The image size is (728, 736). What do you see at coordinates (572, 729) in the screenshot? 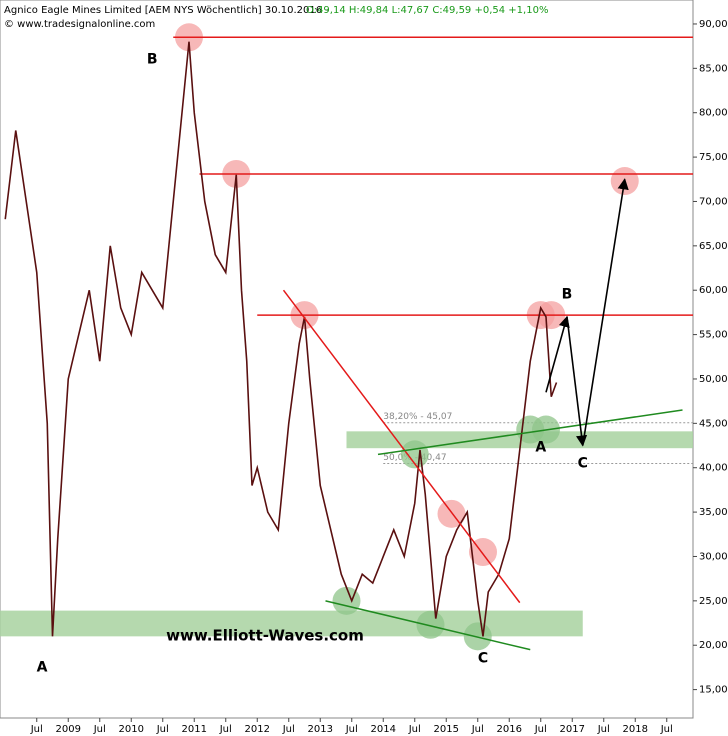
I see `x-tick-label: 2017` at bounding box center [572, 729].